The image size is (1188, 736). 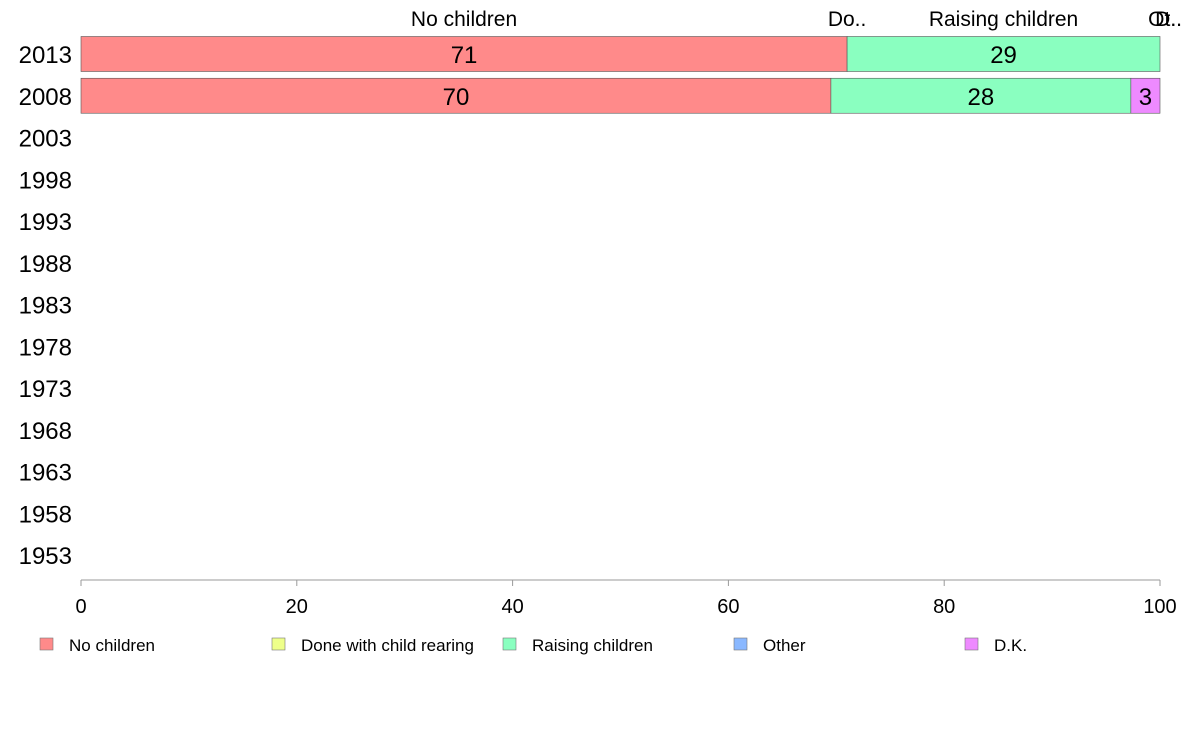 I want to click on y-tick-label-1983: 1983, so click(x=45, y=306).